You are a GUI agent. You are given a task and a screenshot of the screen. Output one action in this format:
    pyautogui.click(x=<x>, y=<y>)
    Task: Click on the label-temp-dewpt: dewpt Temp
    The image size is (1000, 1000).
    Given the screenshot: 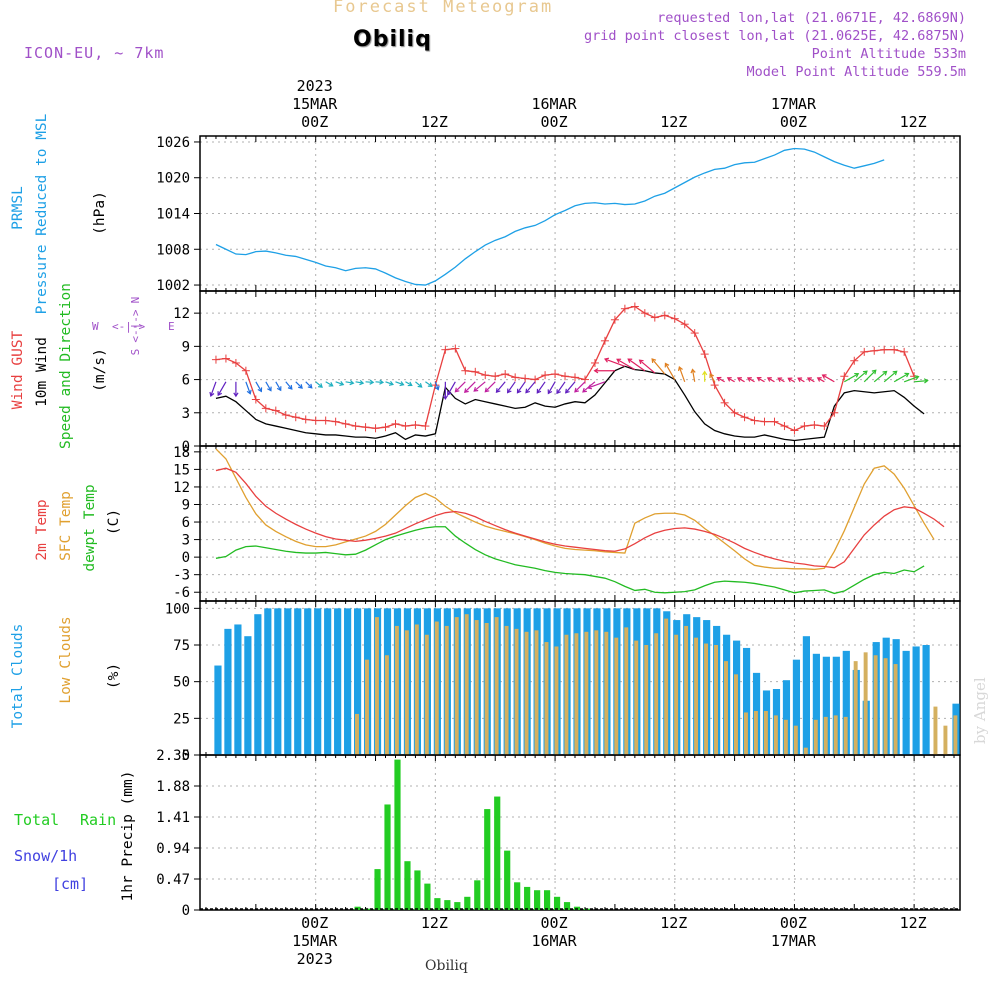 What is the action you would take?
    pyautogui.click(x=90, y=527)
    